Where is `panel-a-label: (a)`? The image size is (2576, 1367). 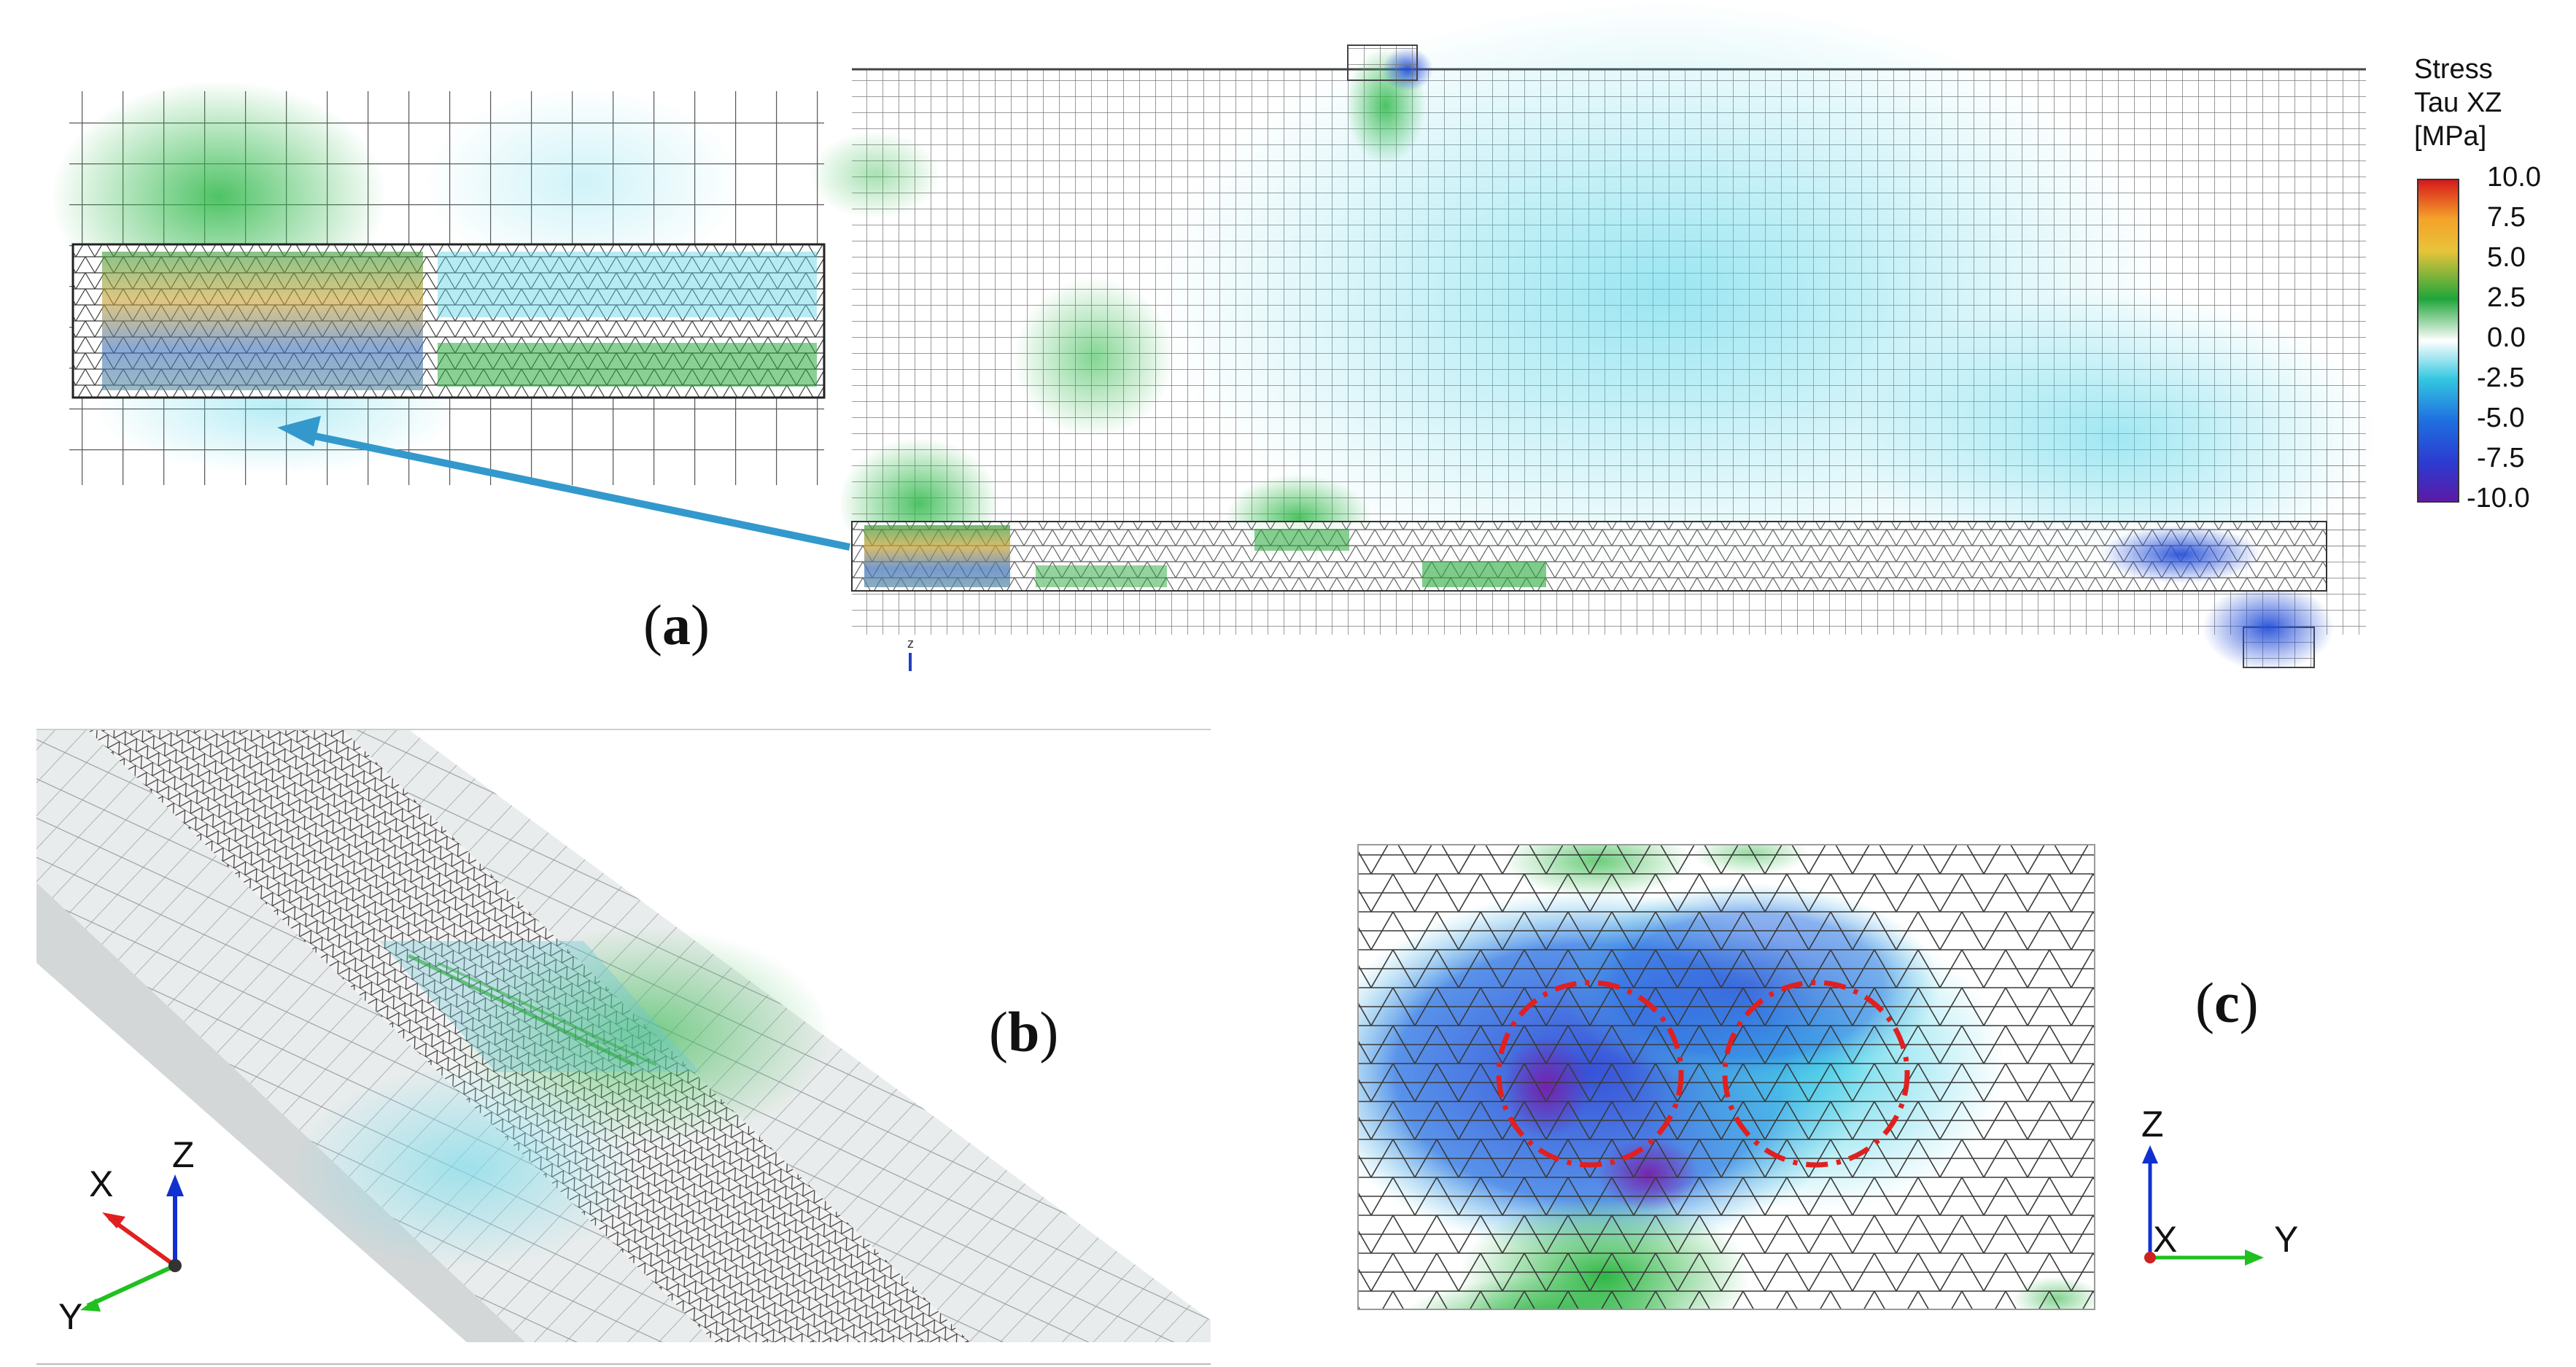 panel-a-label: (a) is located at coordinates (677, 625).